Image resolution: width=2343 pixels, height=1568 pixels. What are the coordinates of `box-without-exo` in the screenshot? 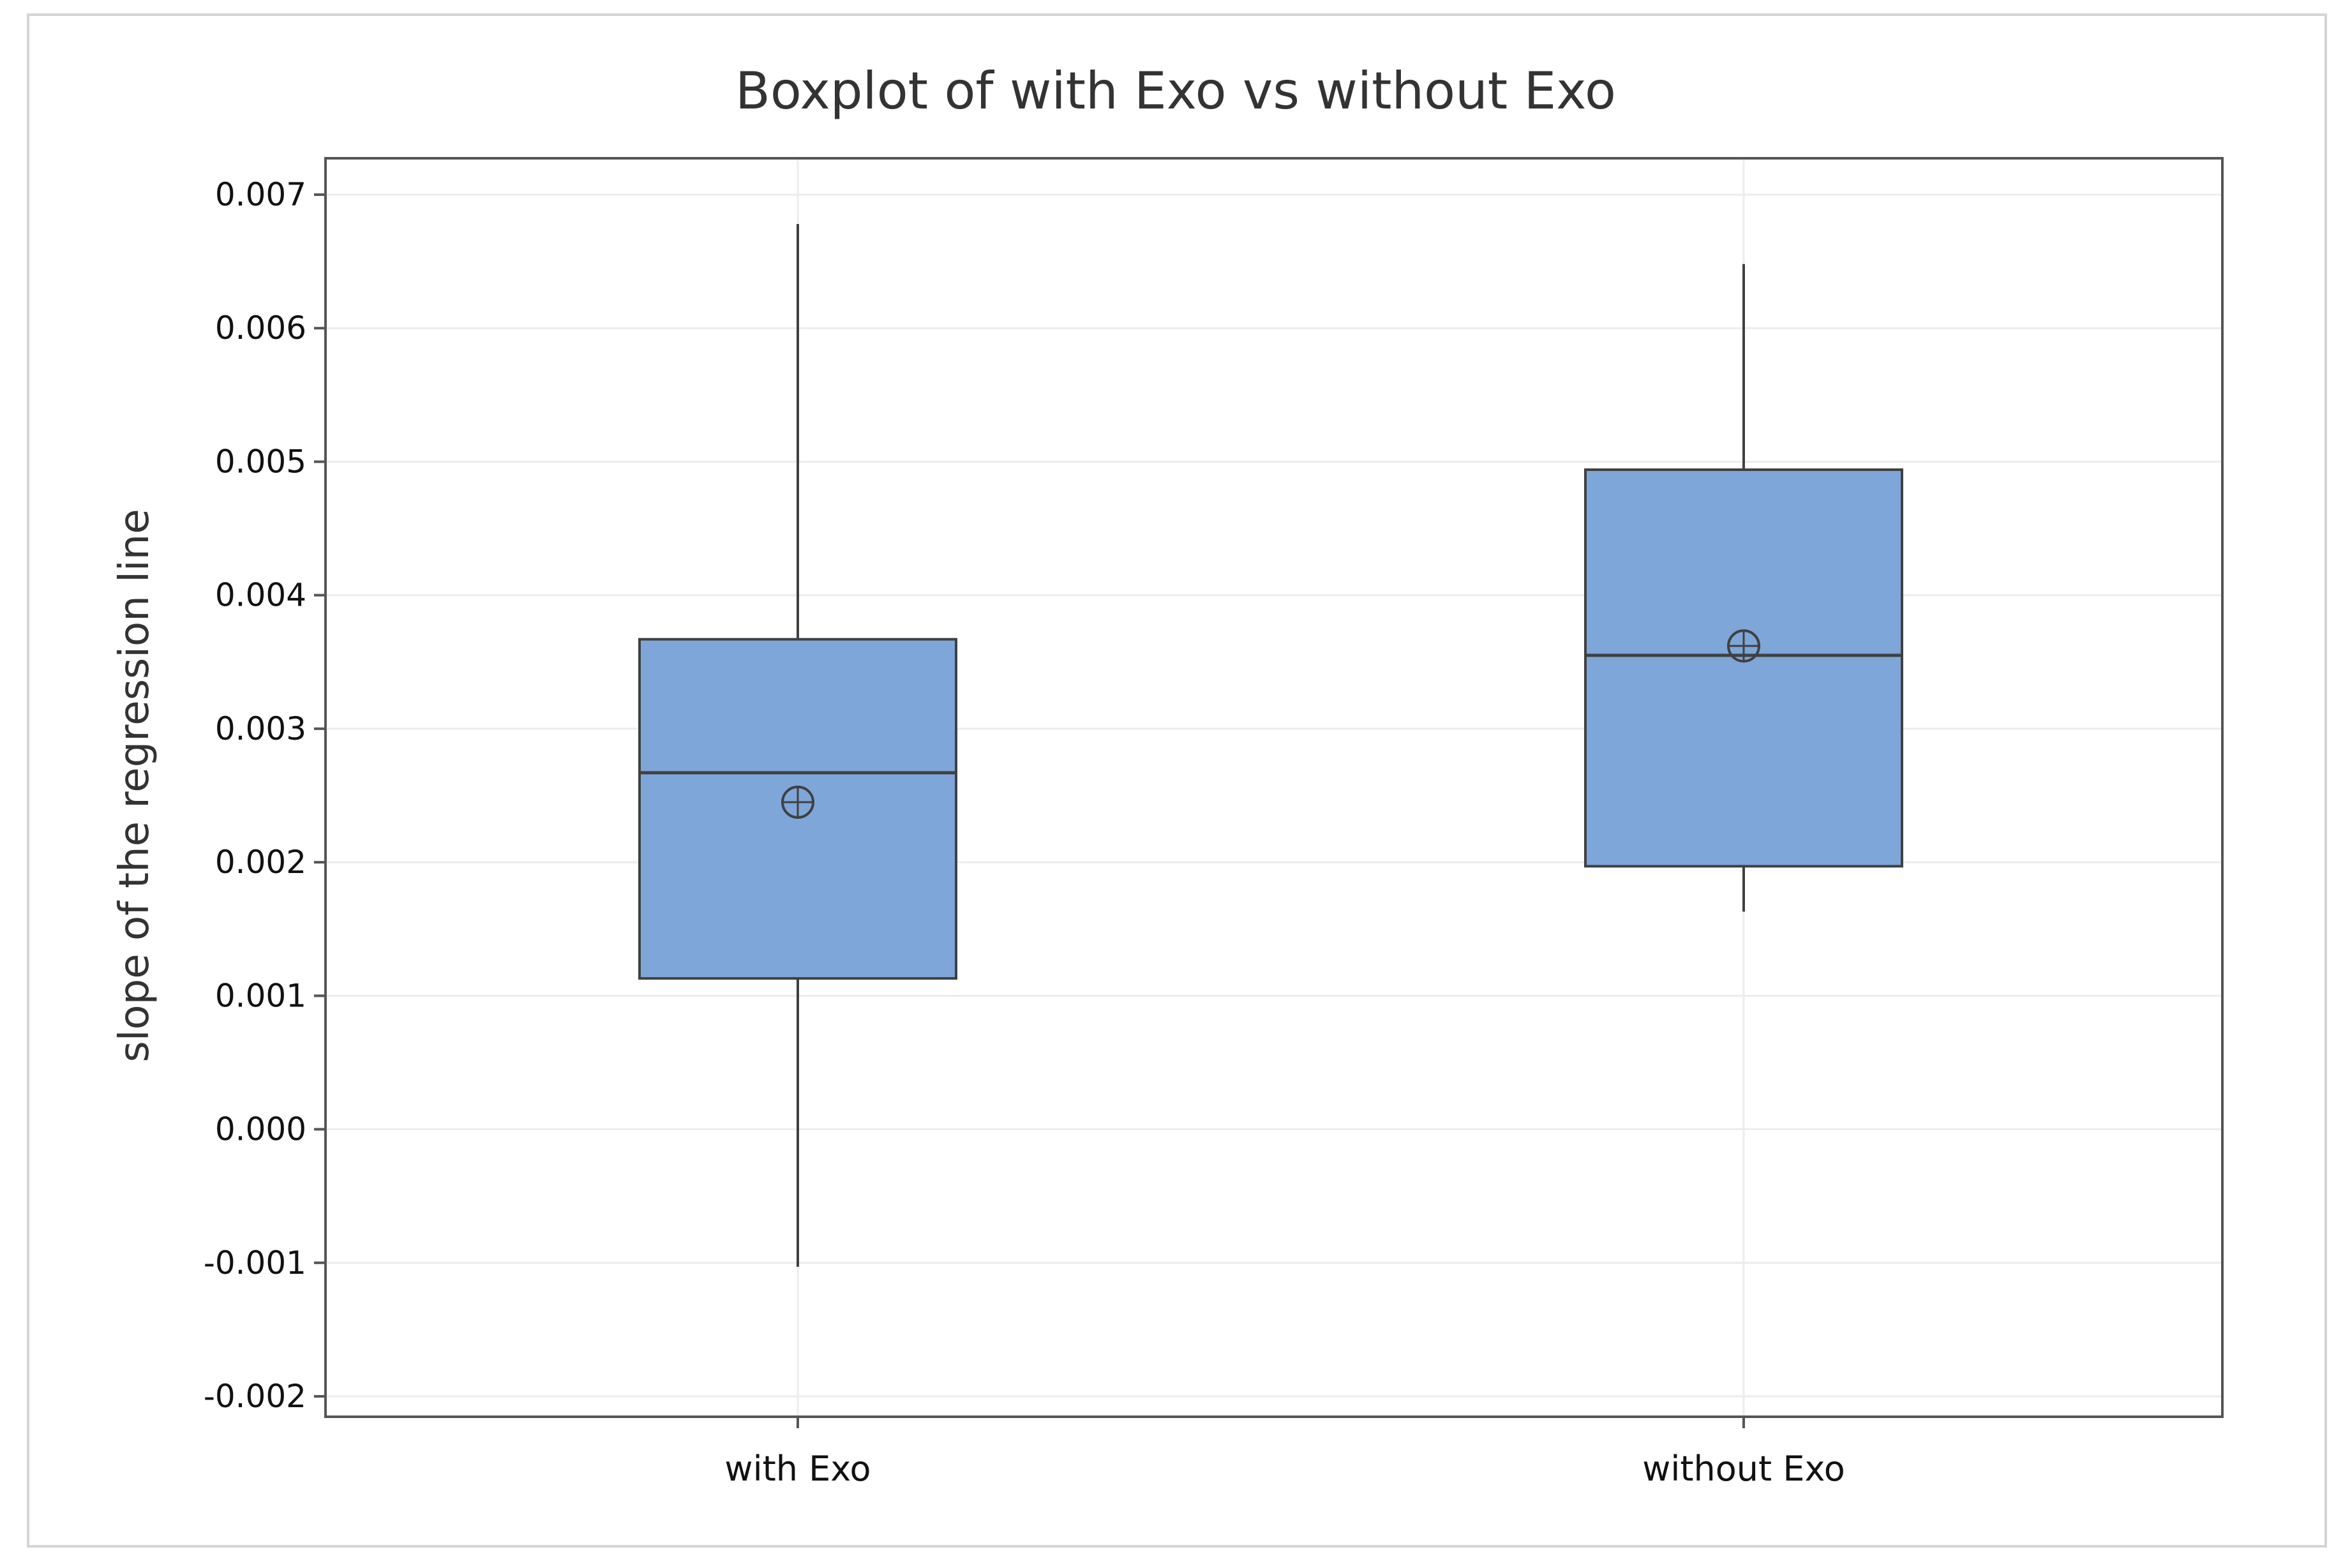 It's located at (1743, 588).